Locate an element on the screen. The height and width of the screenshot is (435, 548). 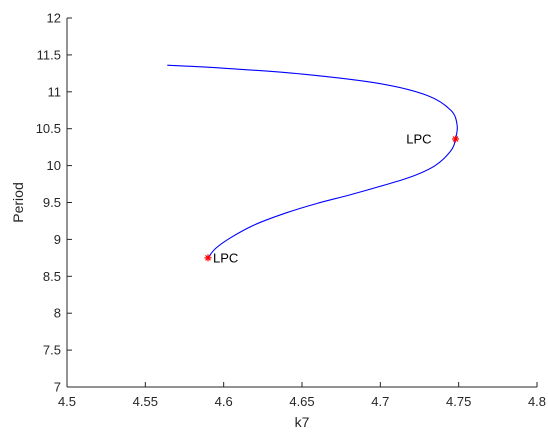
y-ticks: 7 7.5 8 8.5 9 9.5 10 10.5 11 11.5 12 is located at coordinates (54, 203).